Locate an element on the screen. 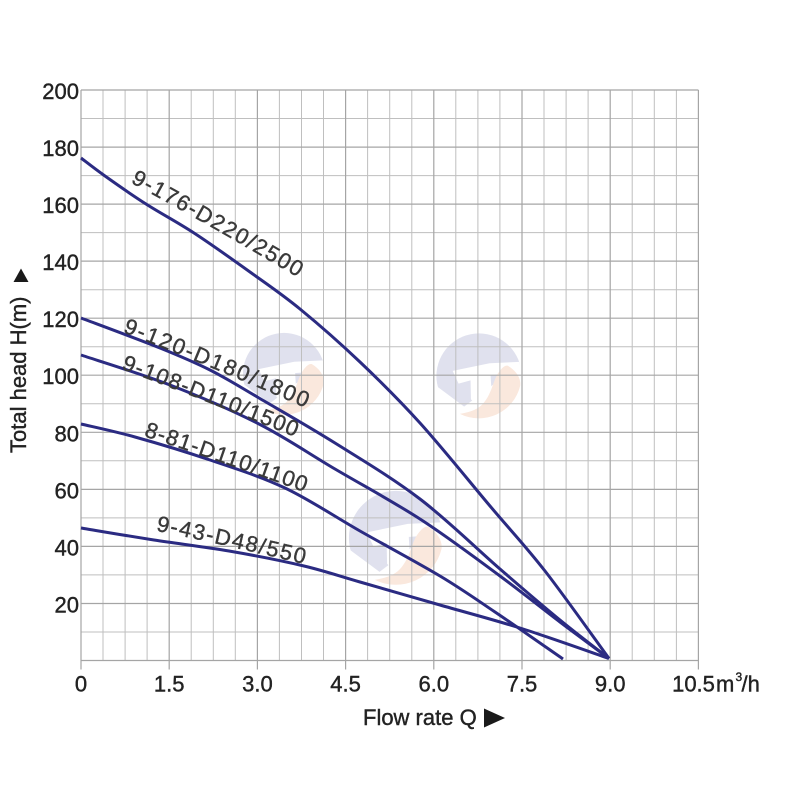 This screenshot has width=800, height=805. svg-text: Total head H(m) is located at coordinates (18, 374).